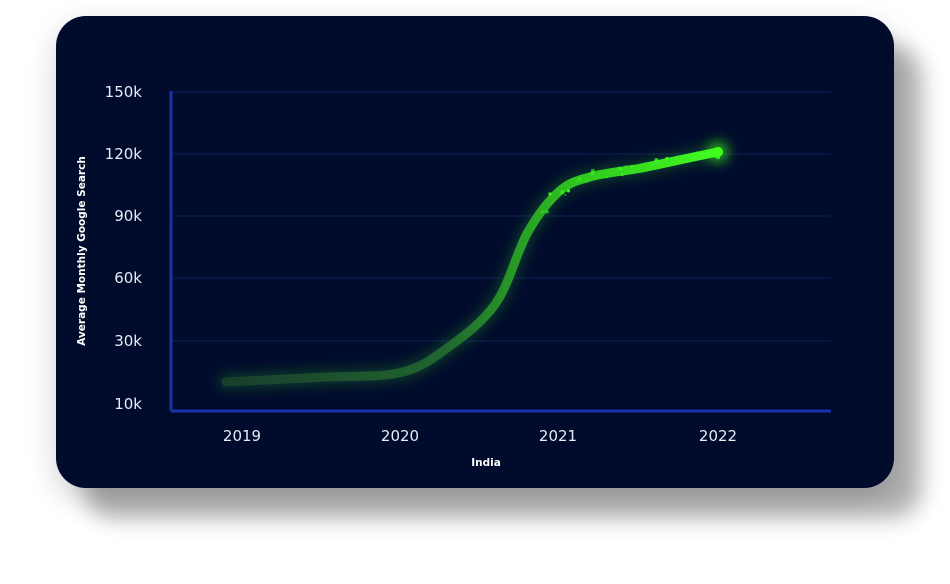 Image resolution: width=950 pixels, height=584 pixels. Describe the element at coordinates (124, 248) in the screenshot. I see `y-tick-labels: 10k 30k 60k 90k 120k 150k` at that location.